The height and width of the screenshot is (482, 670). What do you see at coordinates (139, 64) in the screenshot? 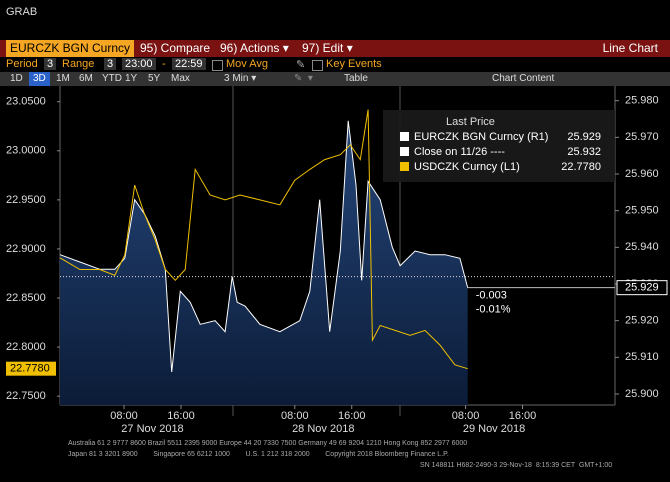
I see `input: 23:00` at bounding box center [139, 64].